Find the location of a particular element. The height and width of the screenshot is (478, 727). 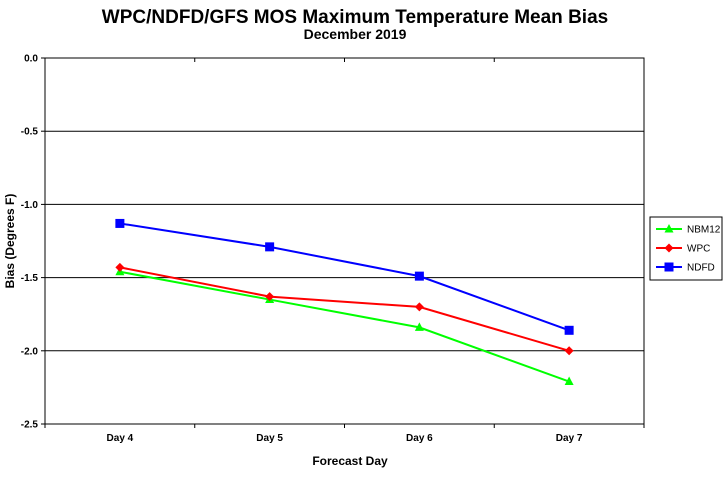

y-tick-label: -0.5 is located at coordinates (30, 132).